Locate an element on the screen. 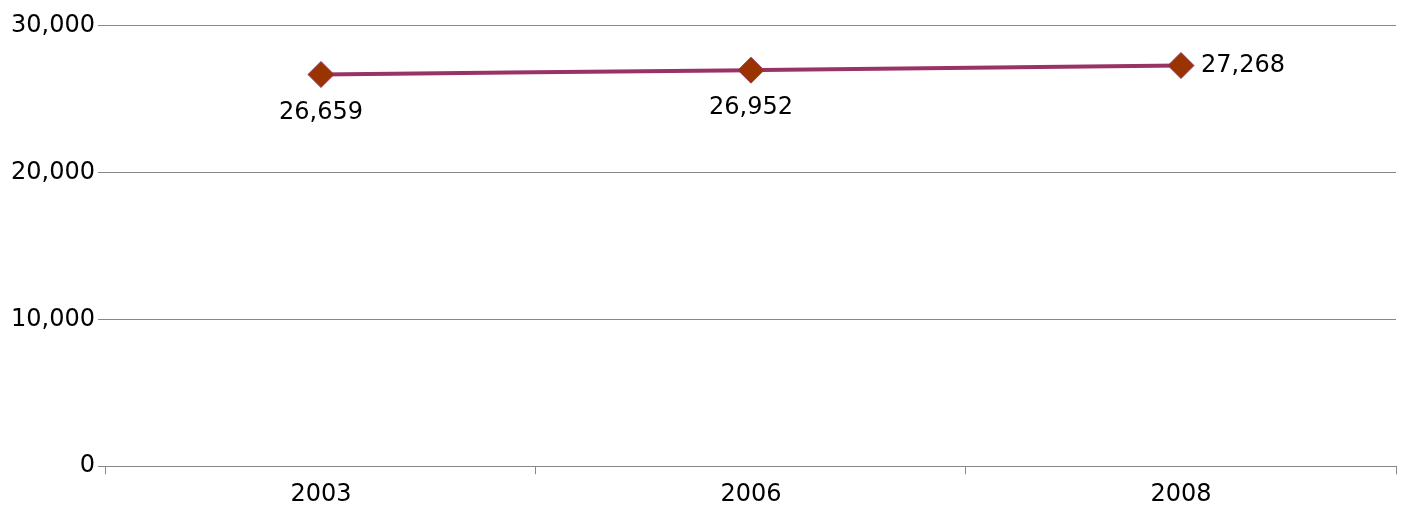 Image resolution: width=1418 pixels, height=523 pixels. y-tick-label: 10,000 is located at coordinates (52, 317).